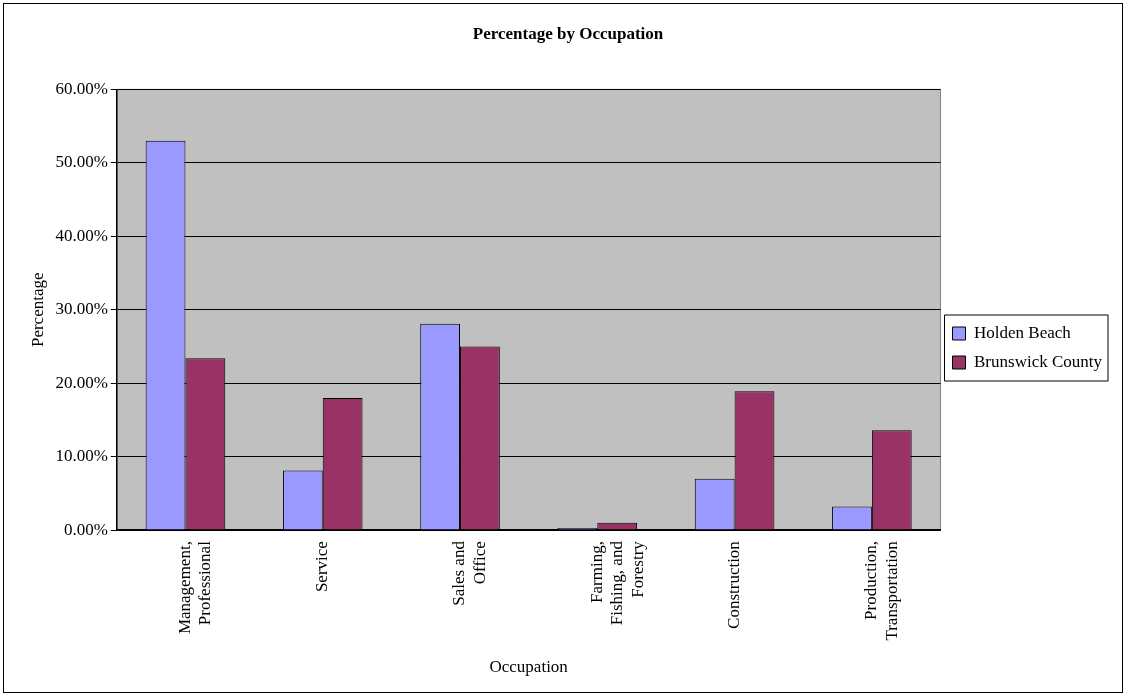 Image resolution: width=1130 pixels, height=700 pixels. Describe the element at coordinates (81, 456) in the screenshot. I see `y-tick-label: 10.00%` at that location.